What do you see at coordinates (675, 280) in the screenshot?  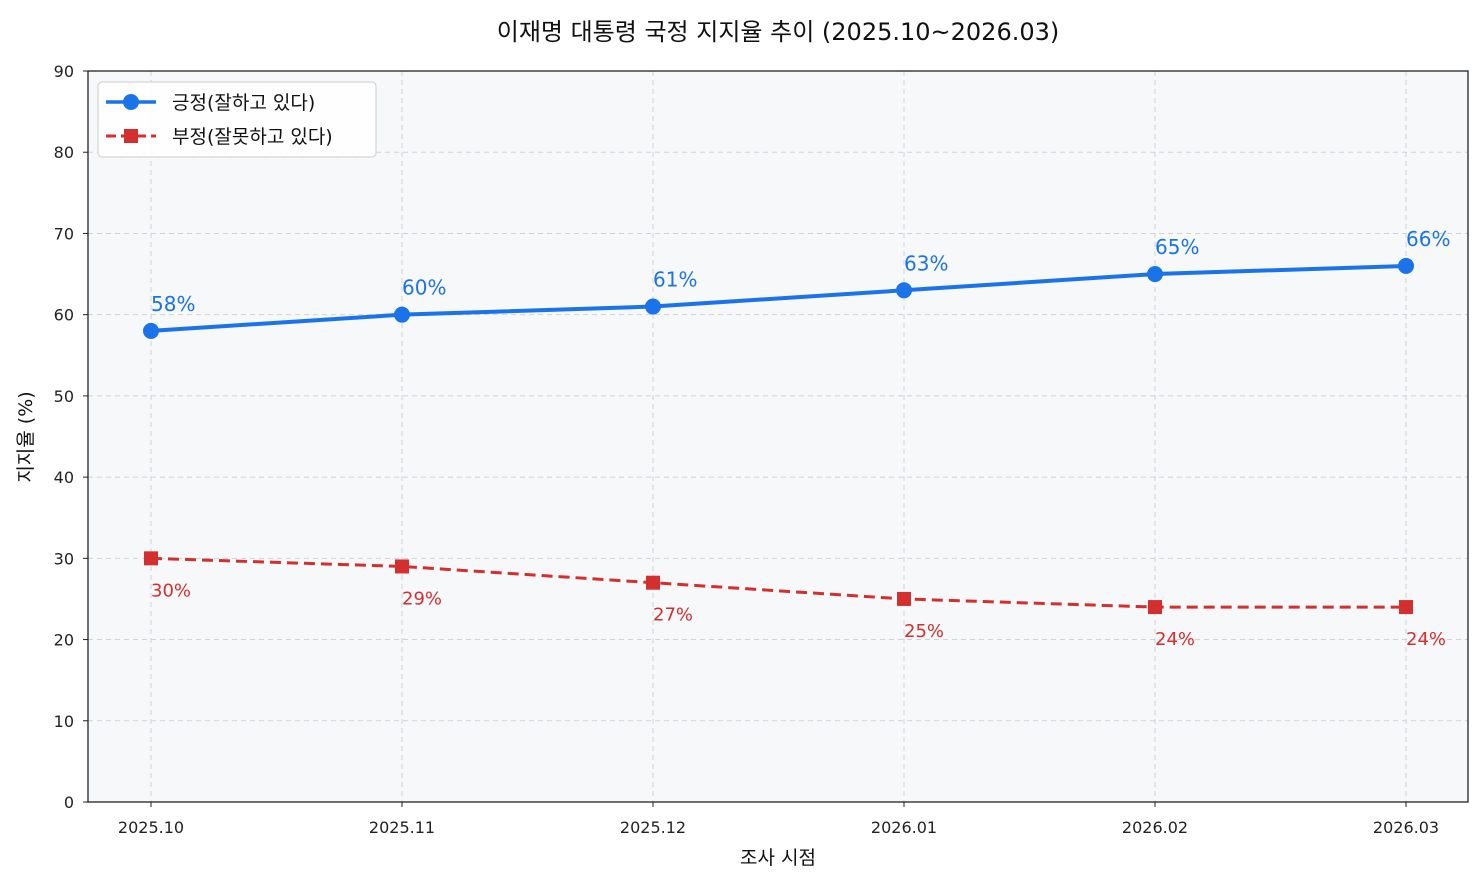 I see `data-label: 61%` at bounding box center [675, 280].